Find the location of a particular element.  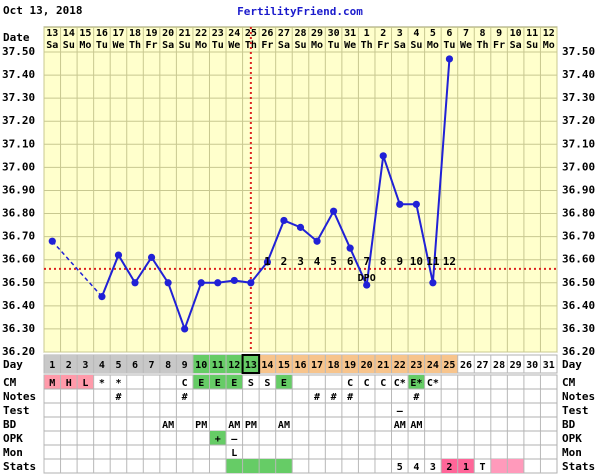

date-label: 6 is located at coordinates (449, 33).